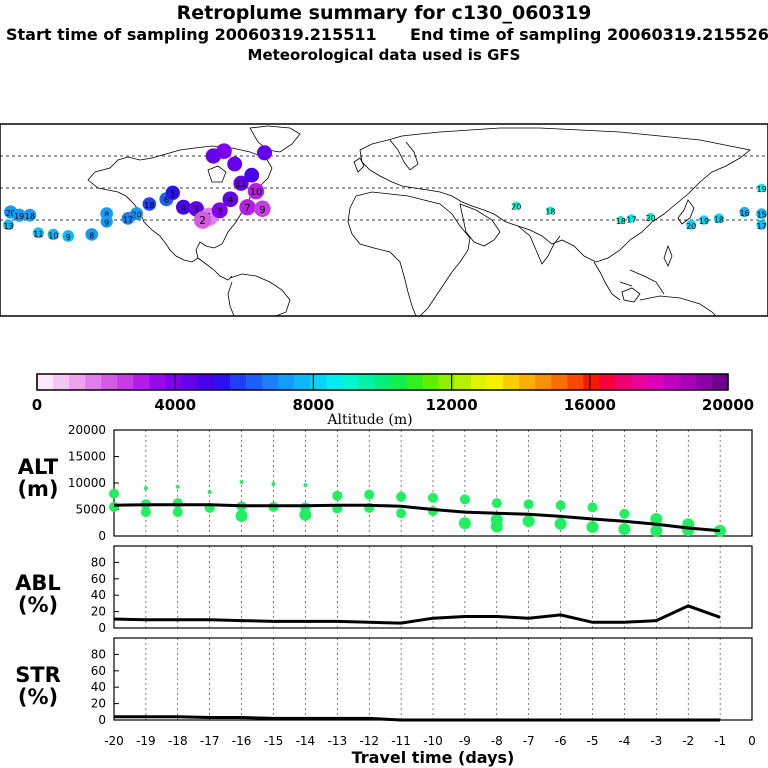 This screenshot has height=768, width=768. What do you see at coordinates (409, 254) in the screenshot?
I see `coast-africa` at bounding box center [409, 254].